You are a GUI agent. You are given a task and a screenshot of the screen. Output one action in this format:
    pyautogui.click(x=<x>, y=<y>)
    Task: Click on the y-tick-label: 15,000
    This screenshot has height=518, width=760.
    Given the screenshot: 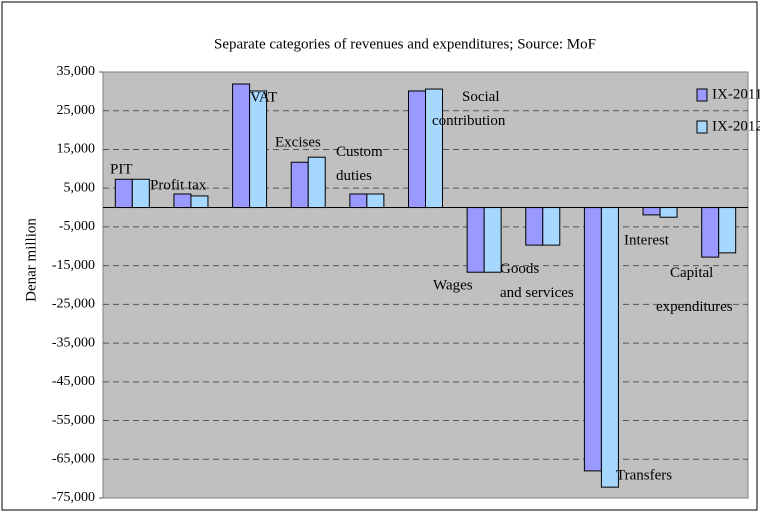 What is the action you would take?
    pyautogui.click(x=76, y=149)
    